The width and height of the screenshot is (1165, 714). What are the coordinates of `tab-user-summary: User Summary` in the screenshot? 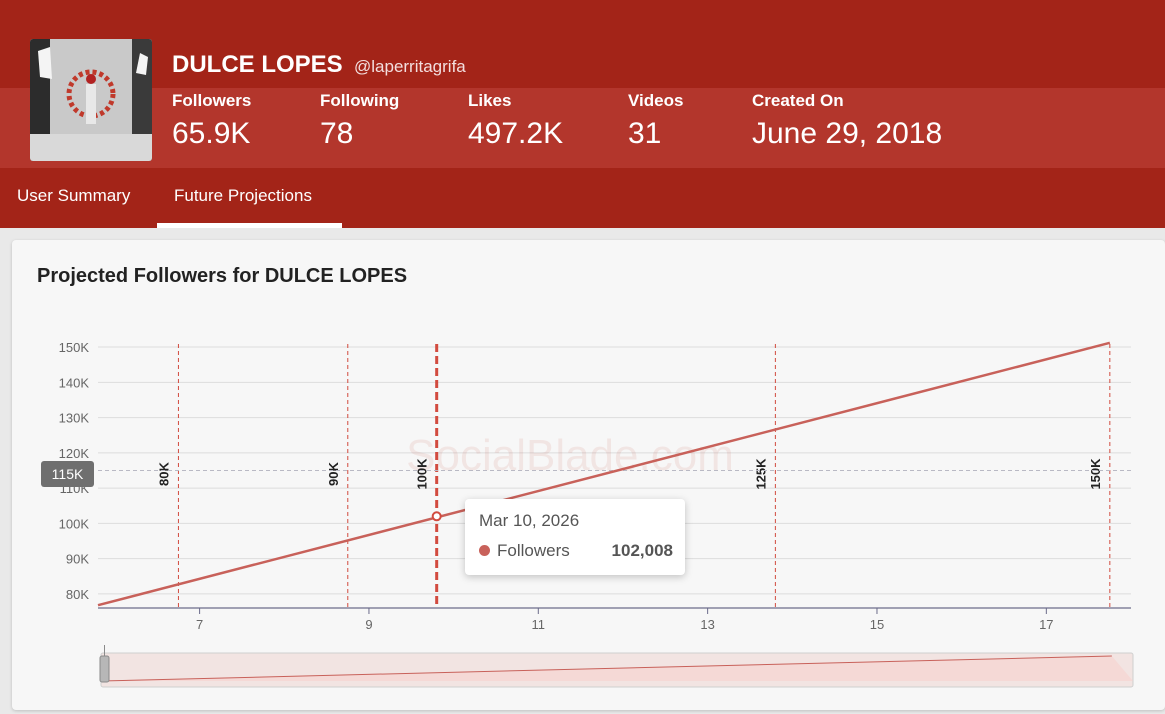 It's located at (74, 195).